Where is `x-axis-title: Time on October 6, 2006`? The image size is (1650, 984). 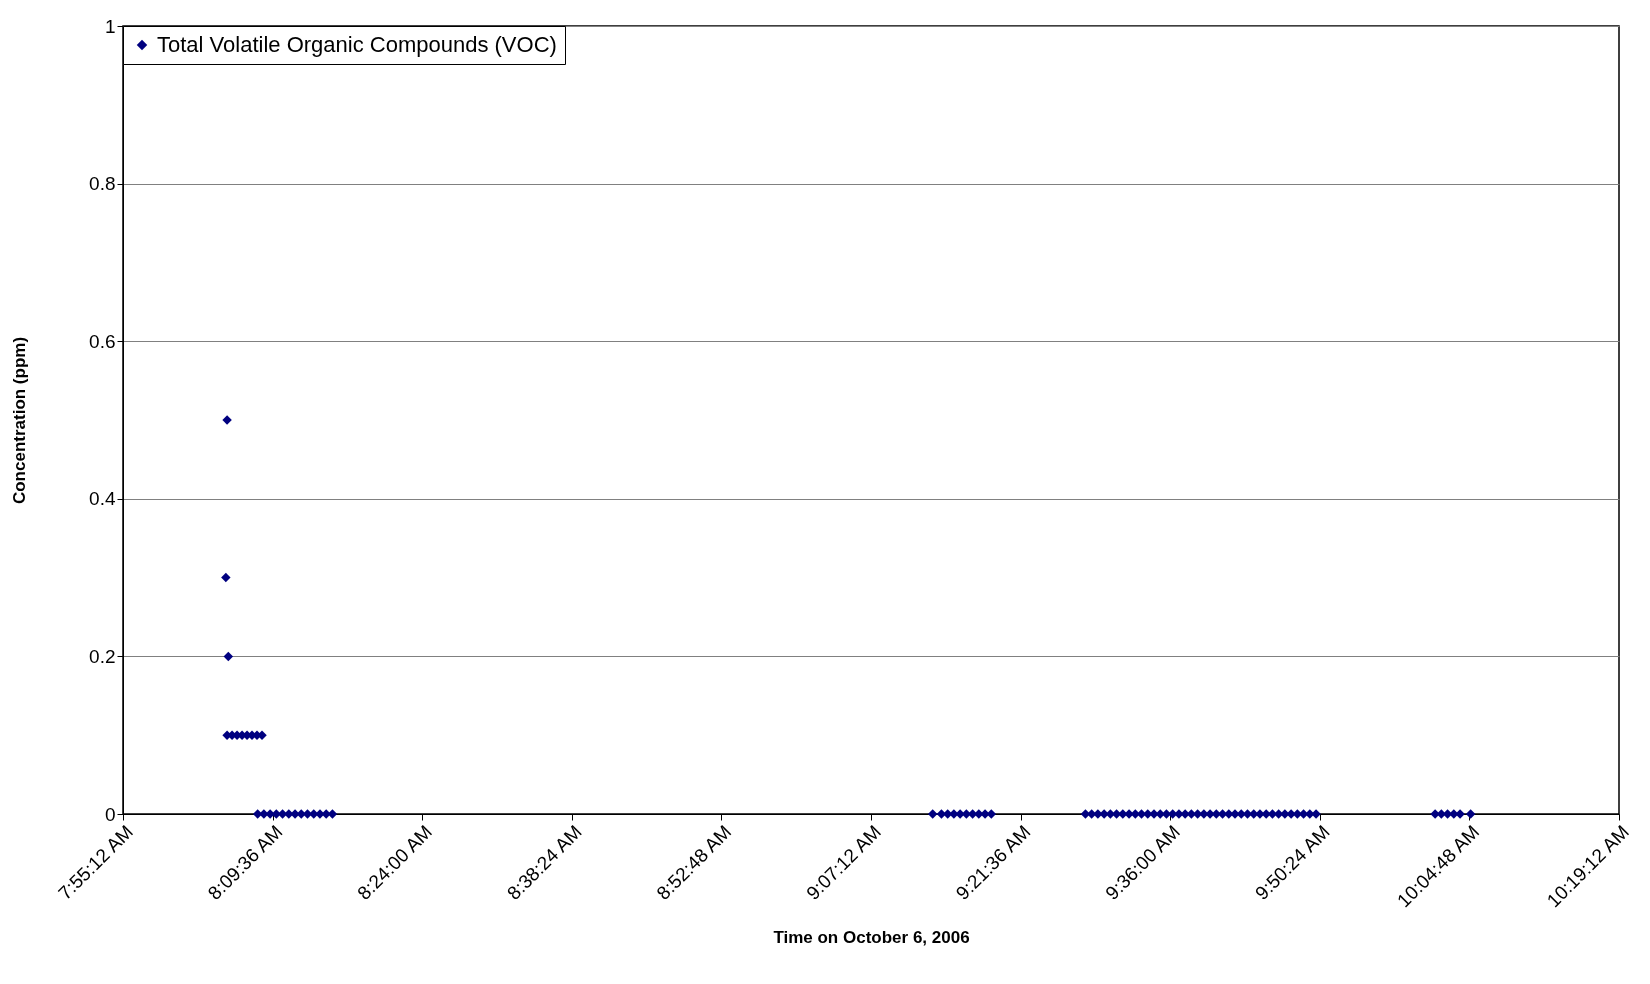
x-axis-title: Time on October 6, 2006 is located at coordinates (871, 938).